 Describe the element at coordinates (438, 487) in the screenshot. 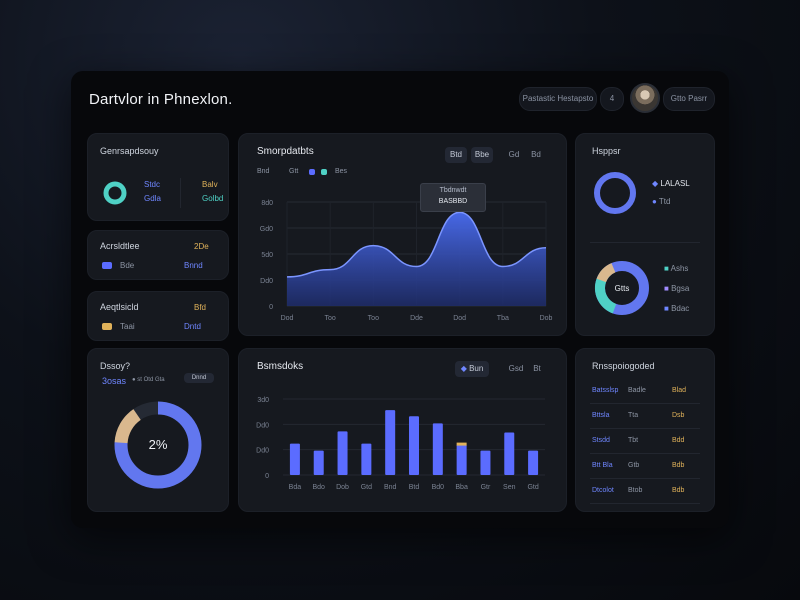

I see `bar-xtick-label: Bd0` at that location.